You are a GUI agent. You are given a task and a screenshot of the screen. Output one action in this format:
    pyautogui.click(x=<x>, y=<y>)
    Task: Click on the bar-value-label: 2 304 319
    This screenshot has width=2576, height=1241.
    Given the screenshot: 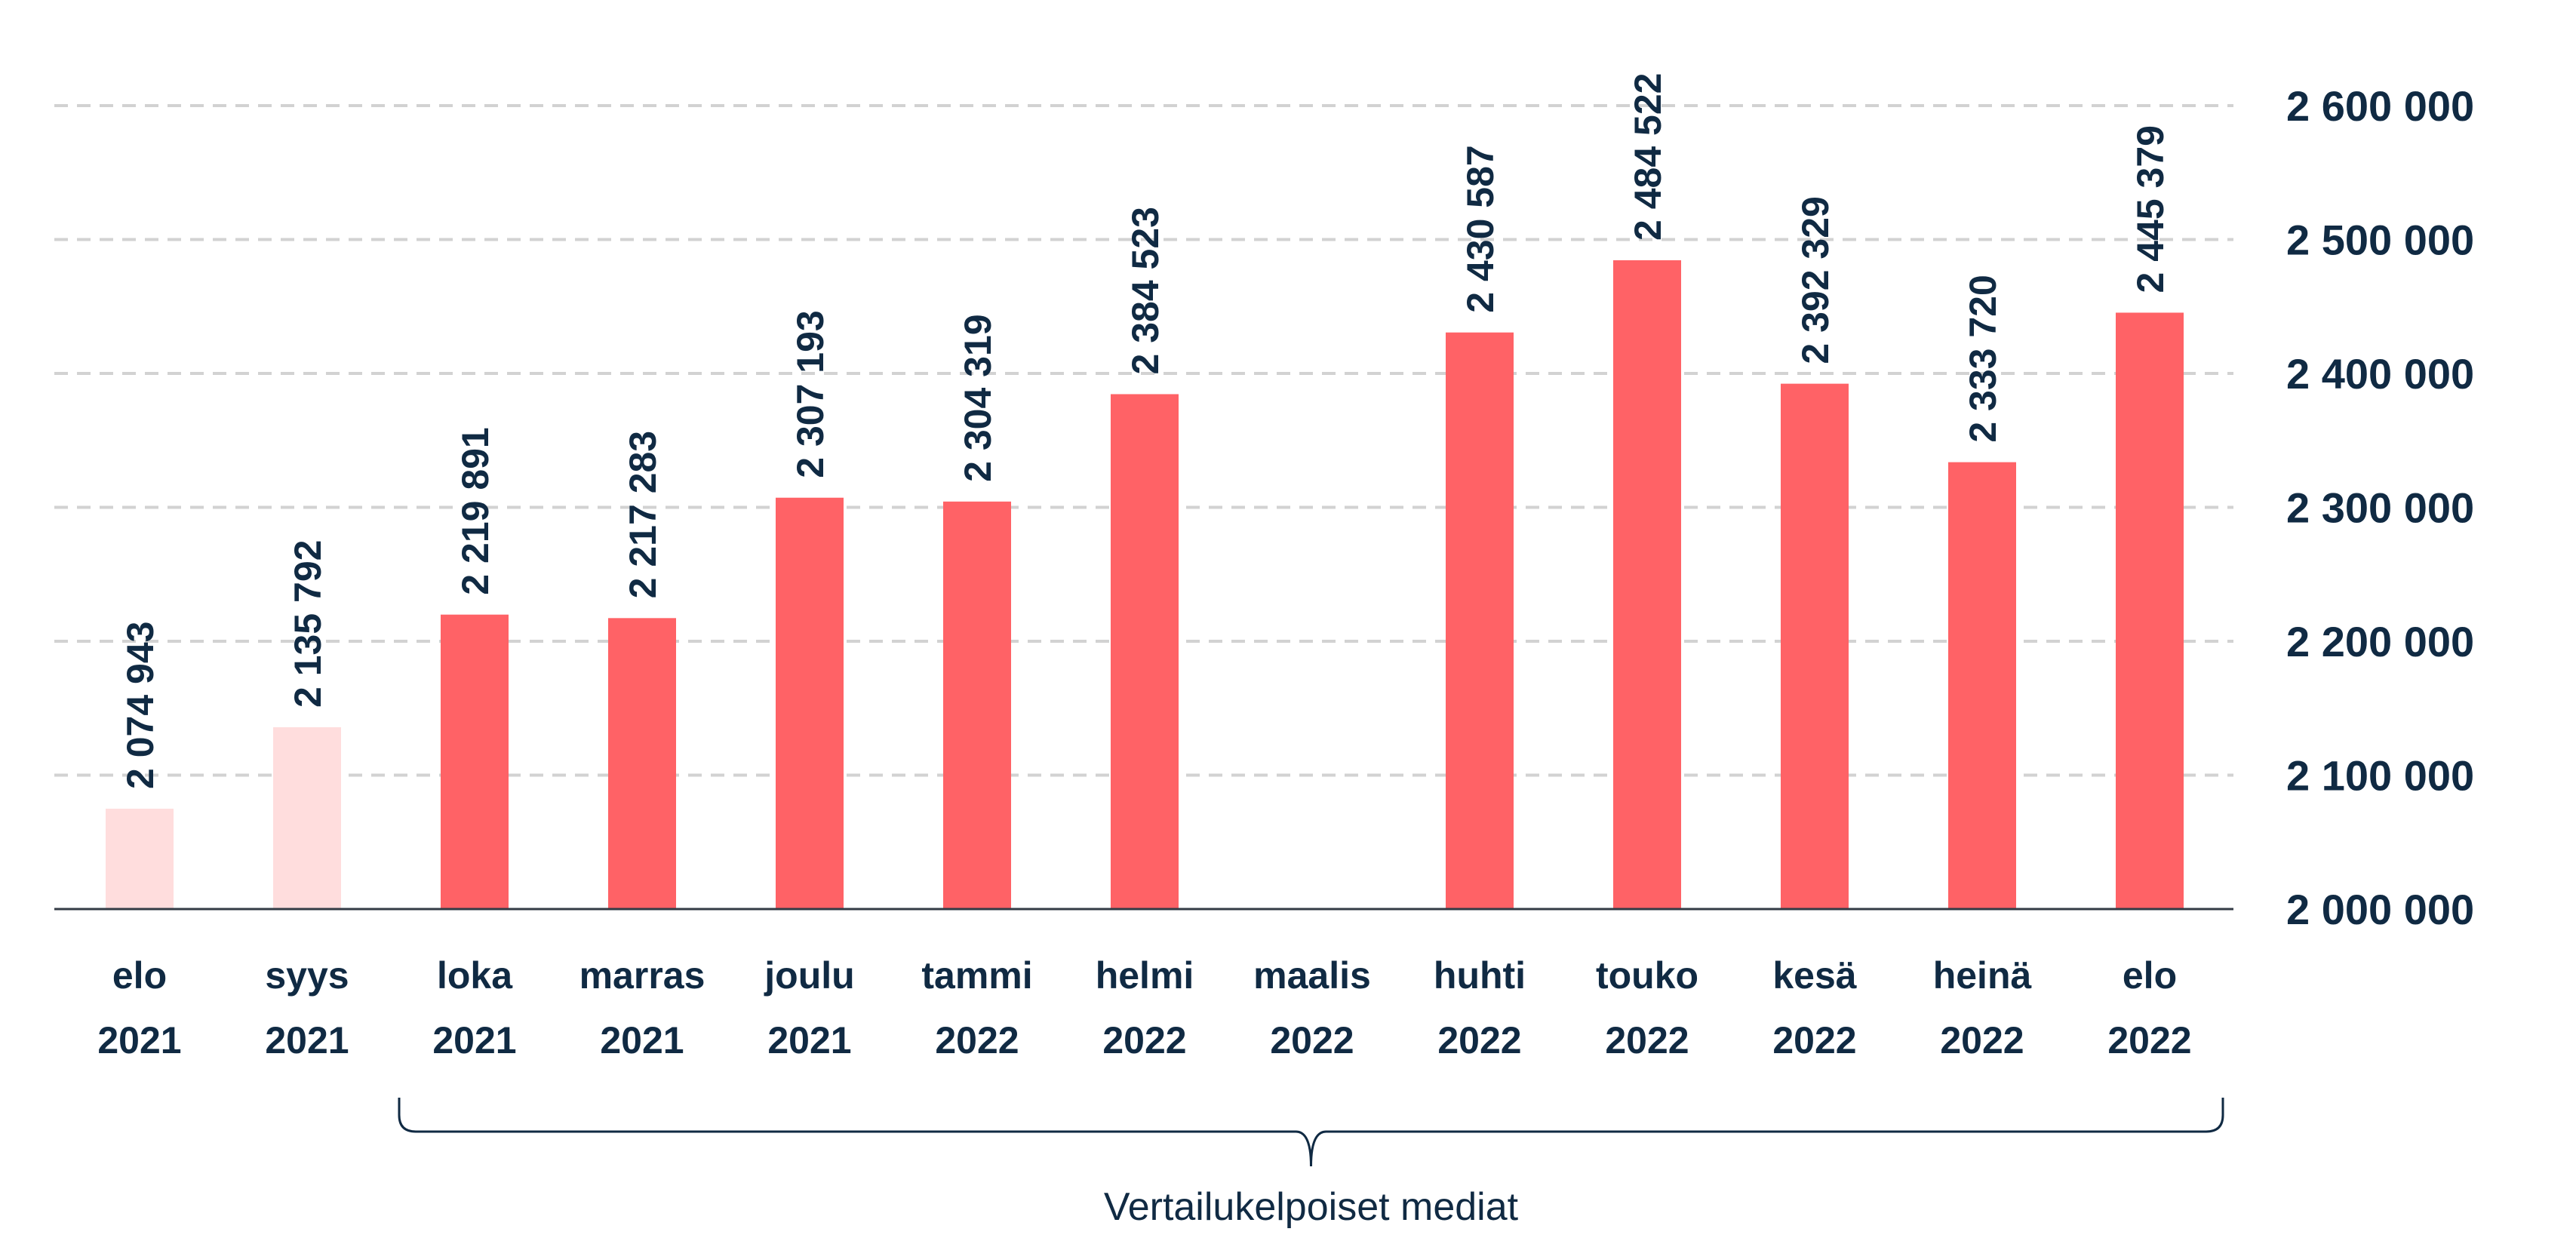 What is the action you would take?
    pyautogui.click(x=978, y=397)
    